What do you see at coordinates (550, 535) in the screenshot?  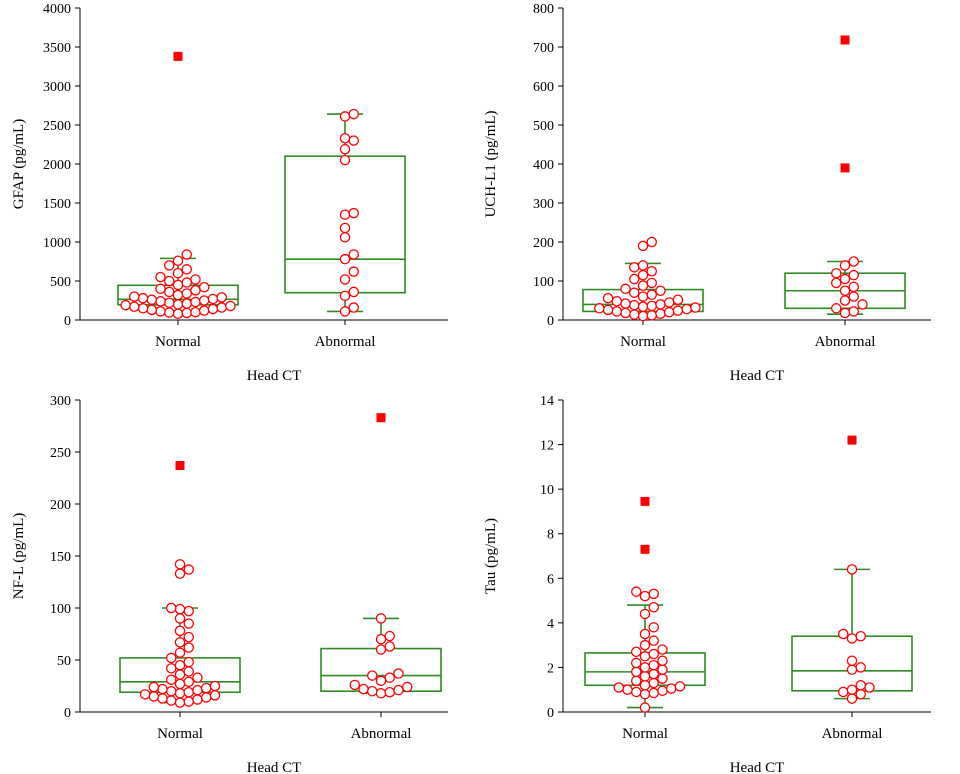 I see `y-tick-label: 8` at bounding box center [550, 535].